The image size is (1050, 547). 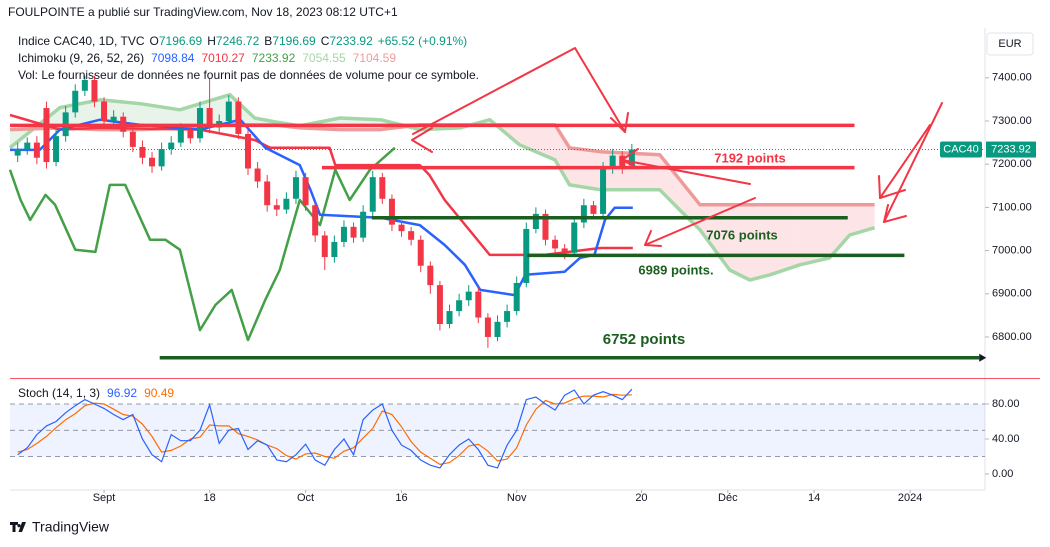 I want to click on x-tick-label: Oct, so click(x=305, y=498).